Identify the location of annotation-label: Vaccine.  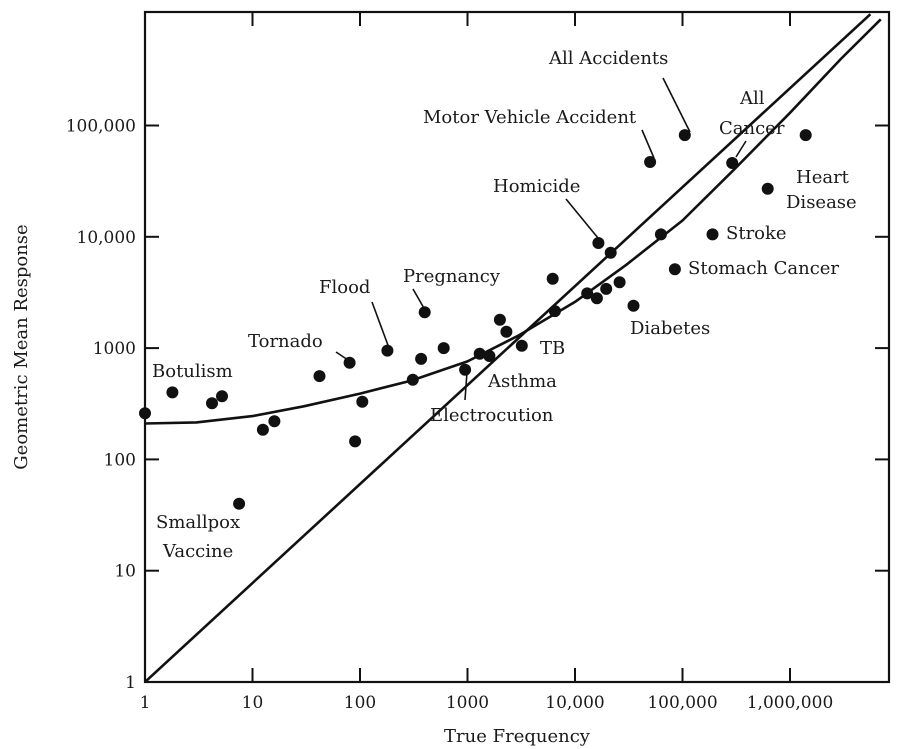
(197, 551).